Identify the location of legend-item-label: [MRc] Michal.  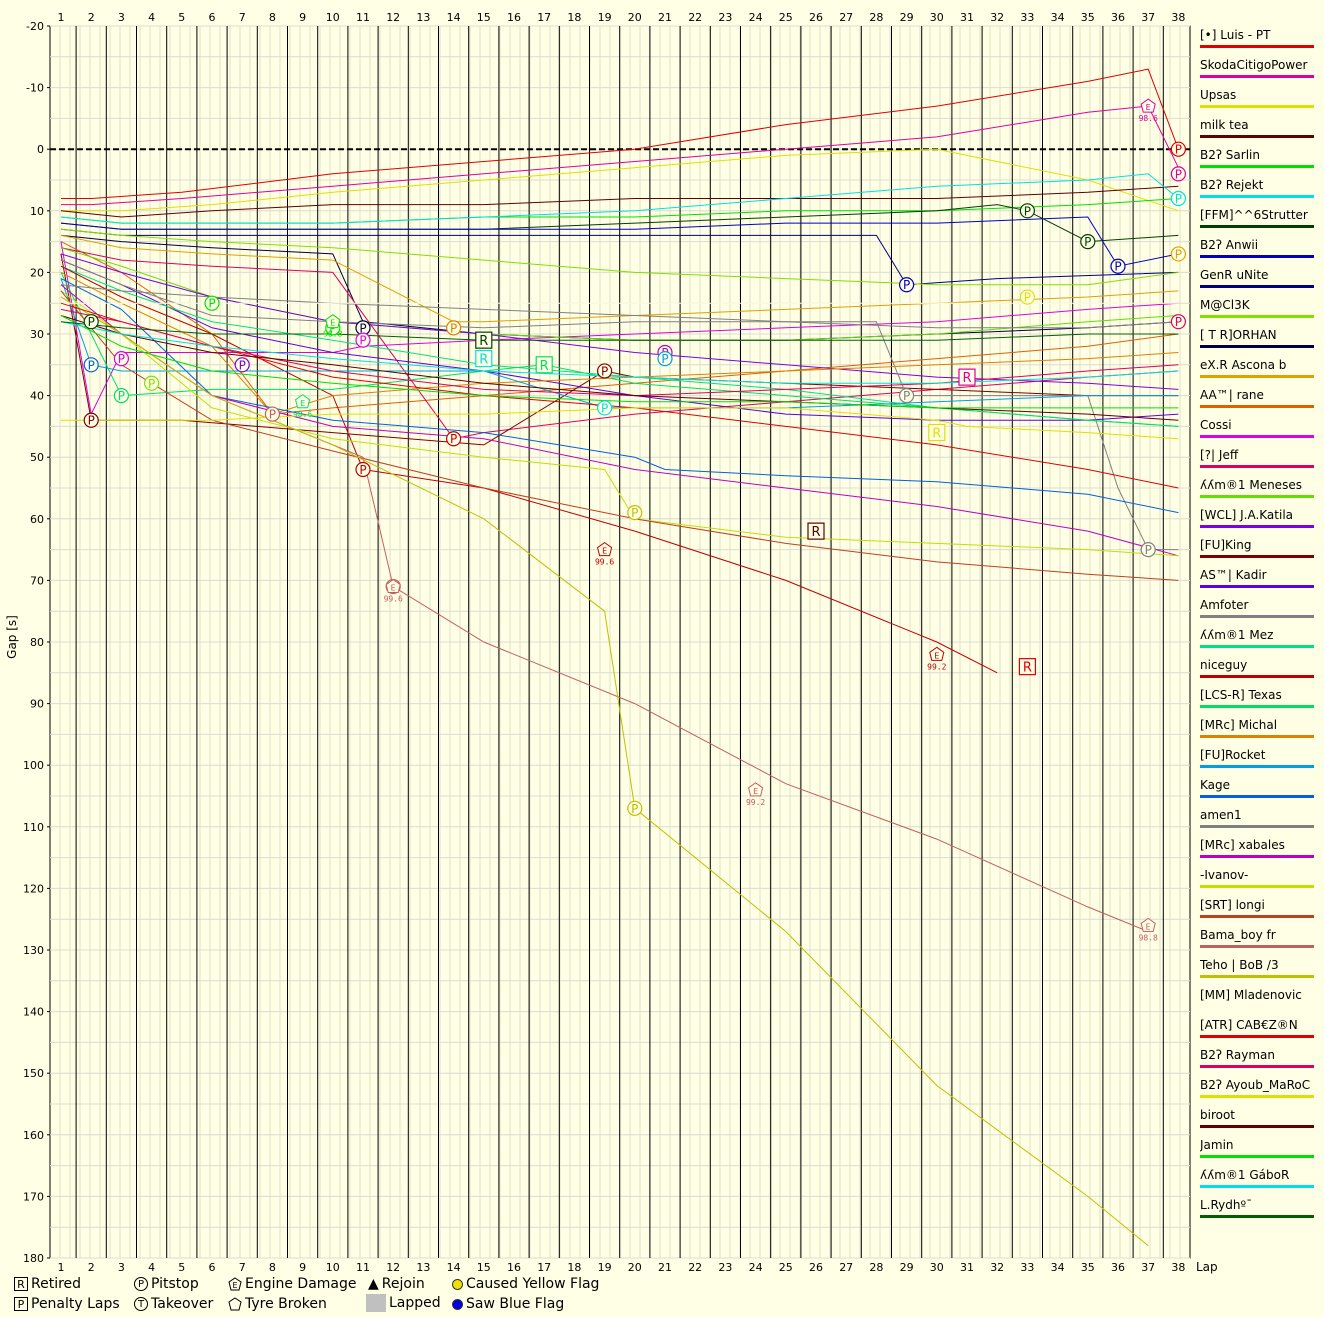
(1239, 725).